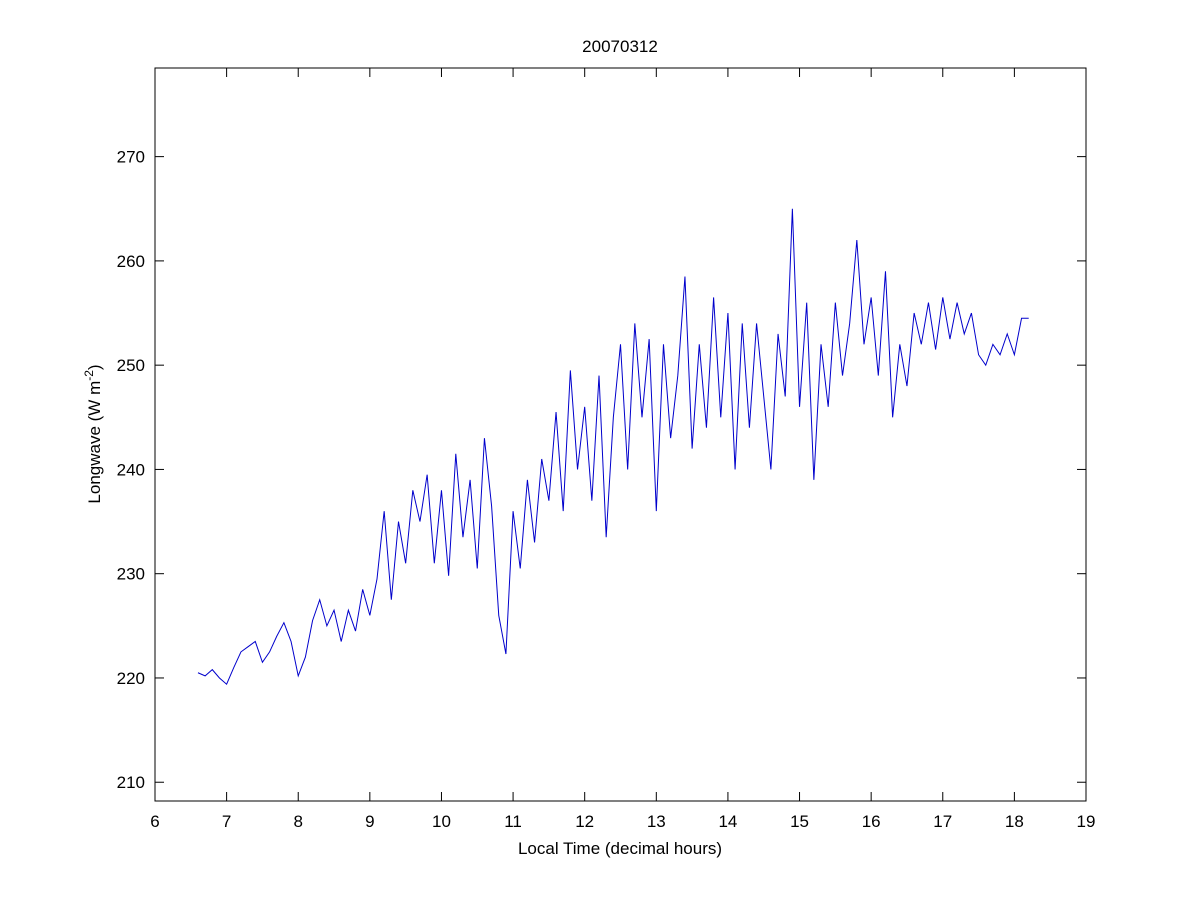 This screenshot has height=900, width=1200. I want to click on x-tick-label: 17, so click(942, 821).